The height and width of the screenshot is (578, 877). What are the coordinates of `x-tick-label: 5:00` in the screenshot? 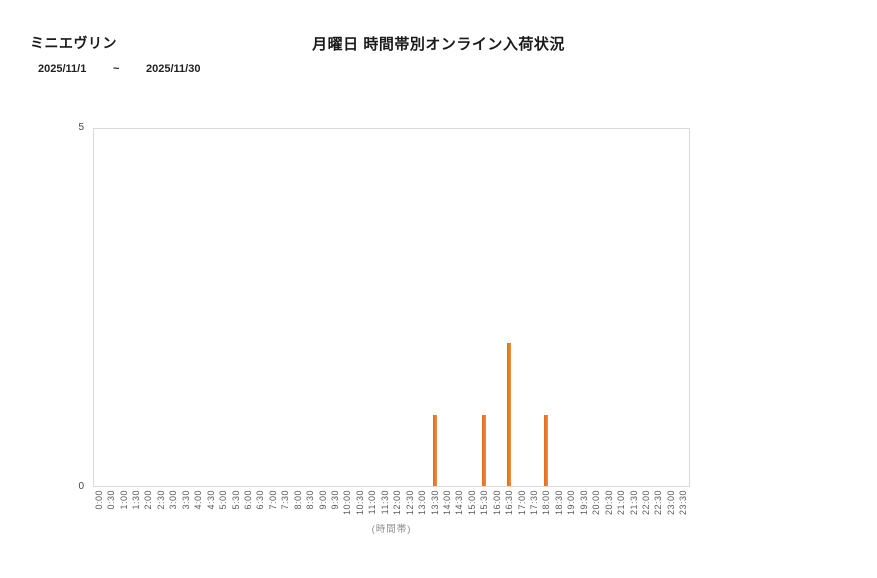 It's located at (223, 500).